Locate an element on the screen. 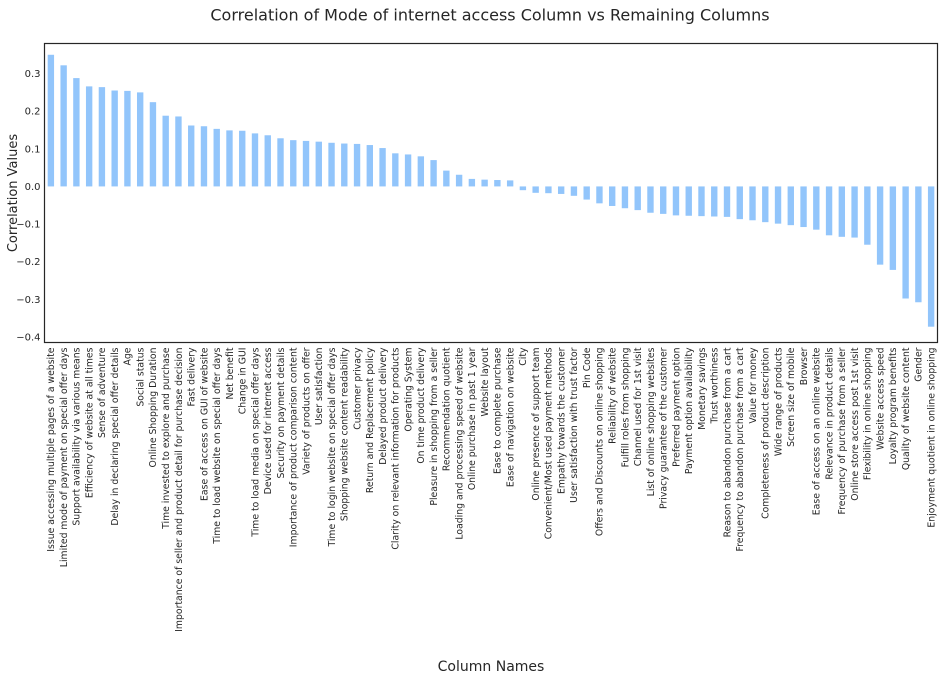  x-tick-label: Change in GUI is located at coordinates (243, 381).